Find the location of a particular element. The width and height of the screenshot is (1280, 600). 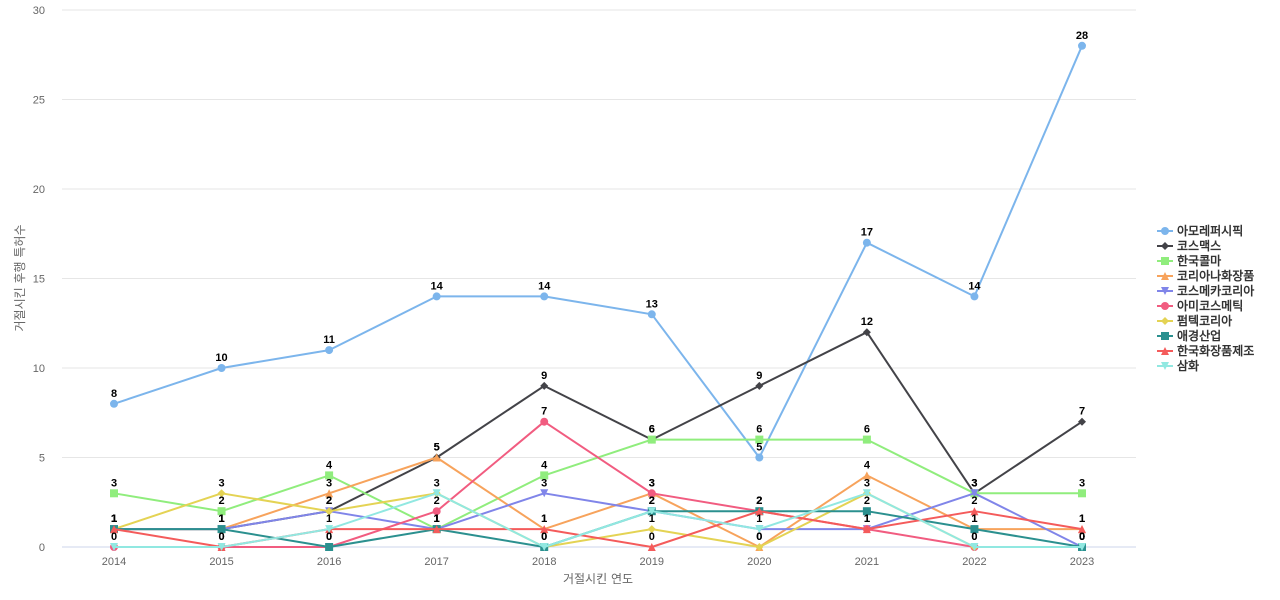

y-tick-label: 20 is located at coordinates (39, 190).